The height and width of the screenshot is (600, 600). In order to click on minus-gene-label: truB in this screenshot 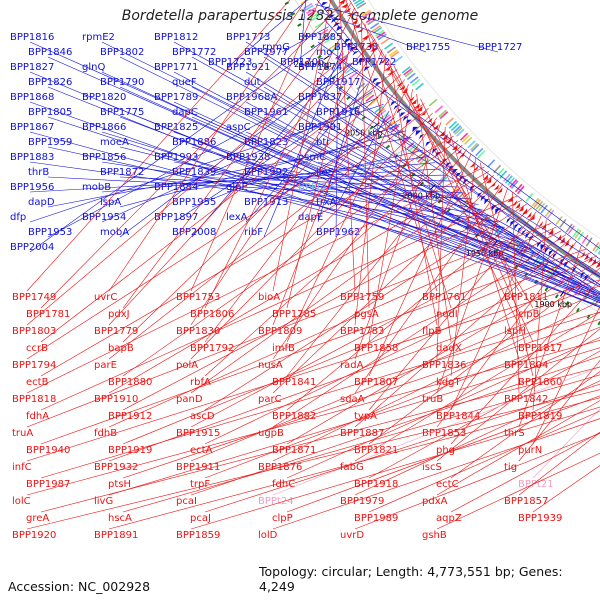, I will do `click(432, 399)`.